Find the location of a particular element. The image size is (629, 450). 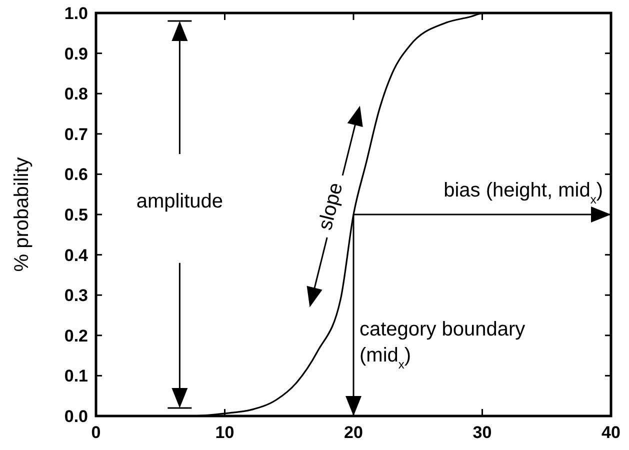

y-tick-label: 1.0 is located at coordinates (76, 13).